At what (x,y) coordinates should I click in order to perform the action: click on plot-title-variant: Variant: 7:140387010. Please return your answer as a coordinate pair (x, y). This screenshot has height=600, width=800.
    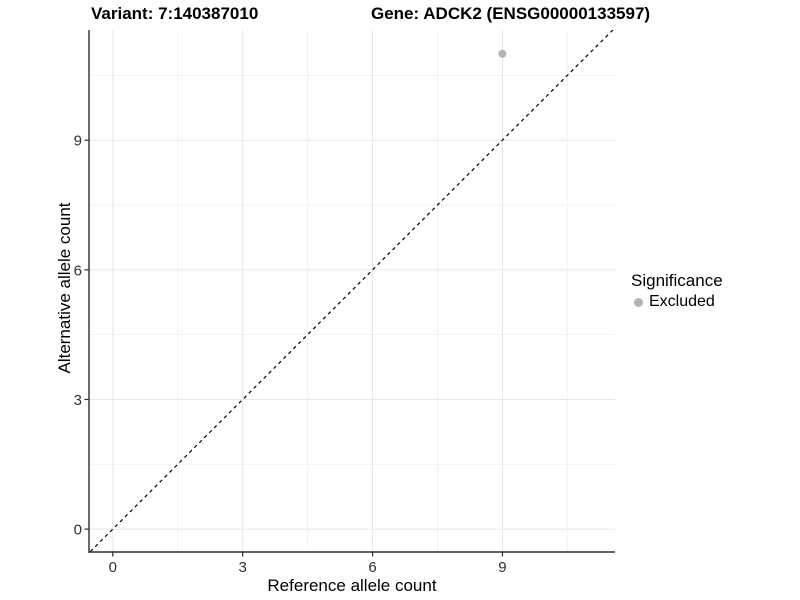
    Looking at the image, I should click on (175, 13).